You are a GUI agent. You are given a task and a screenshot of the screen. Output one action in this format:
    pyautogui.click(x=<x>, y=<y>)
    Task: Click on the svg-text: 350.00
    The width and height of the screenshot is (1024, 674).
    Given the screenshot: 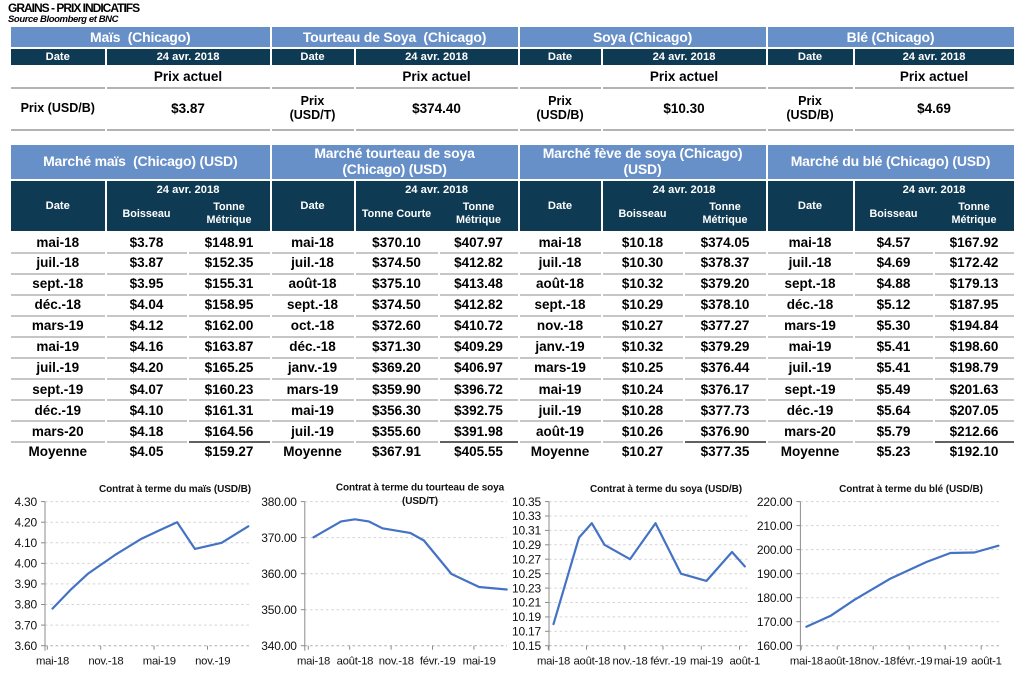 What is the action you would take?
    pyautogui.click(x=279, y=610)
    